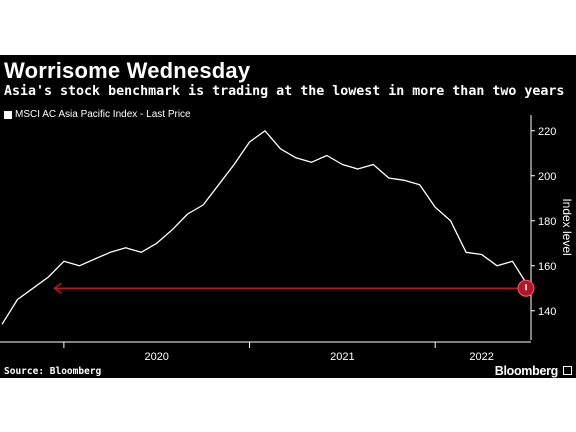 This screenshot has width=576, height=432. What do you see at coordinates (547, 177) in the screenshot?
I see `y-tick-label: 200` at bounding box center [547, 177].